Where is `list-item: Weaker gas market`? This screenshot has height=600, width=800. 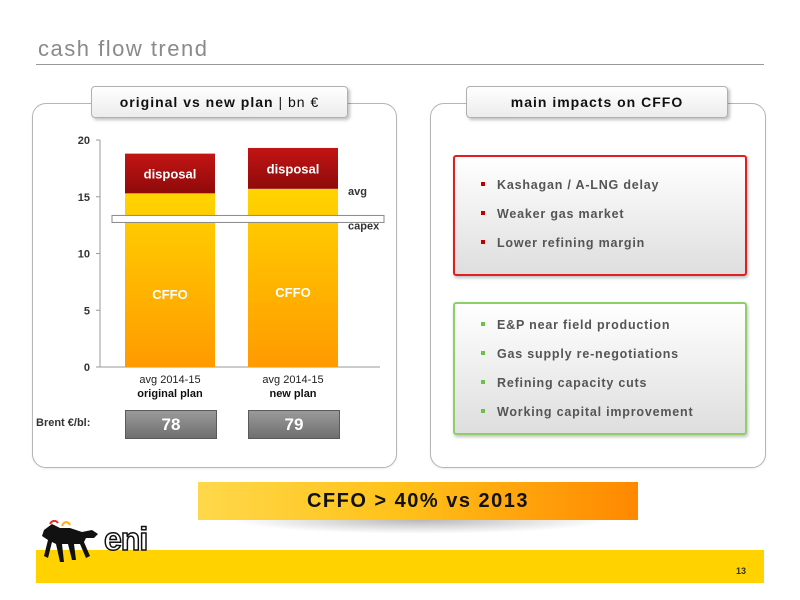 list-item: Weaker gas market is located at coordinates (570, 219).